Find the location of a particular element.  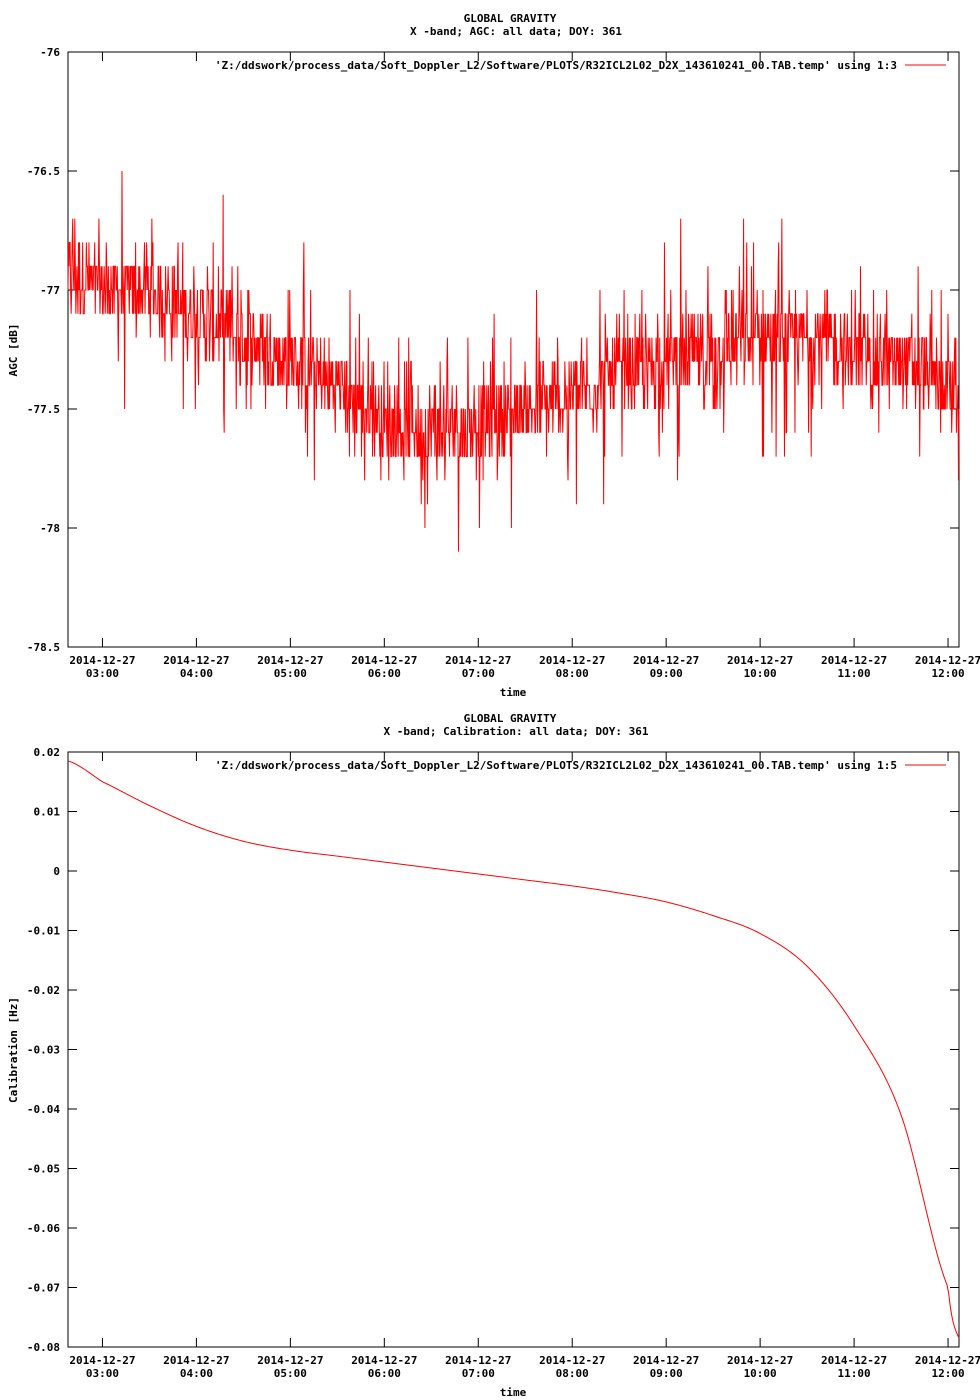

y-tick-label: -0.01 is located at coordinates (43, 931).